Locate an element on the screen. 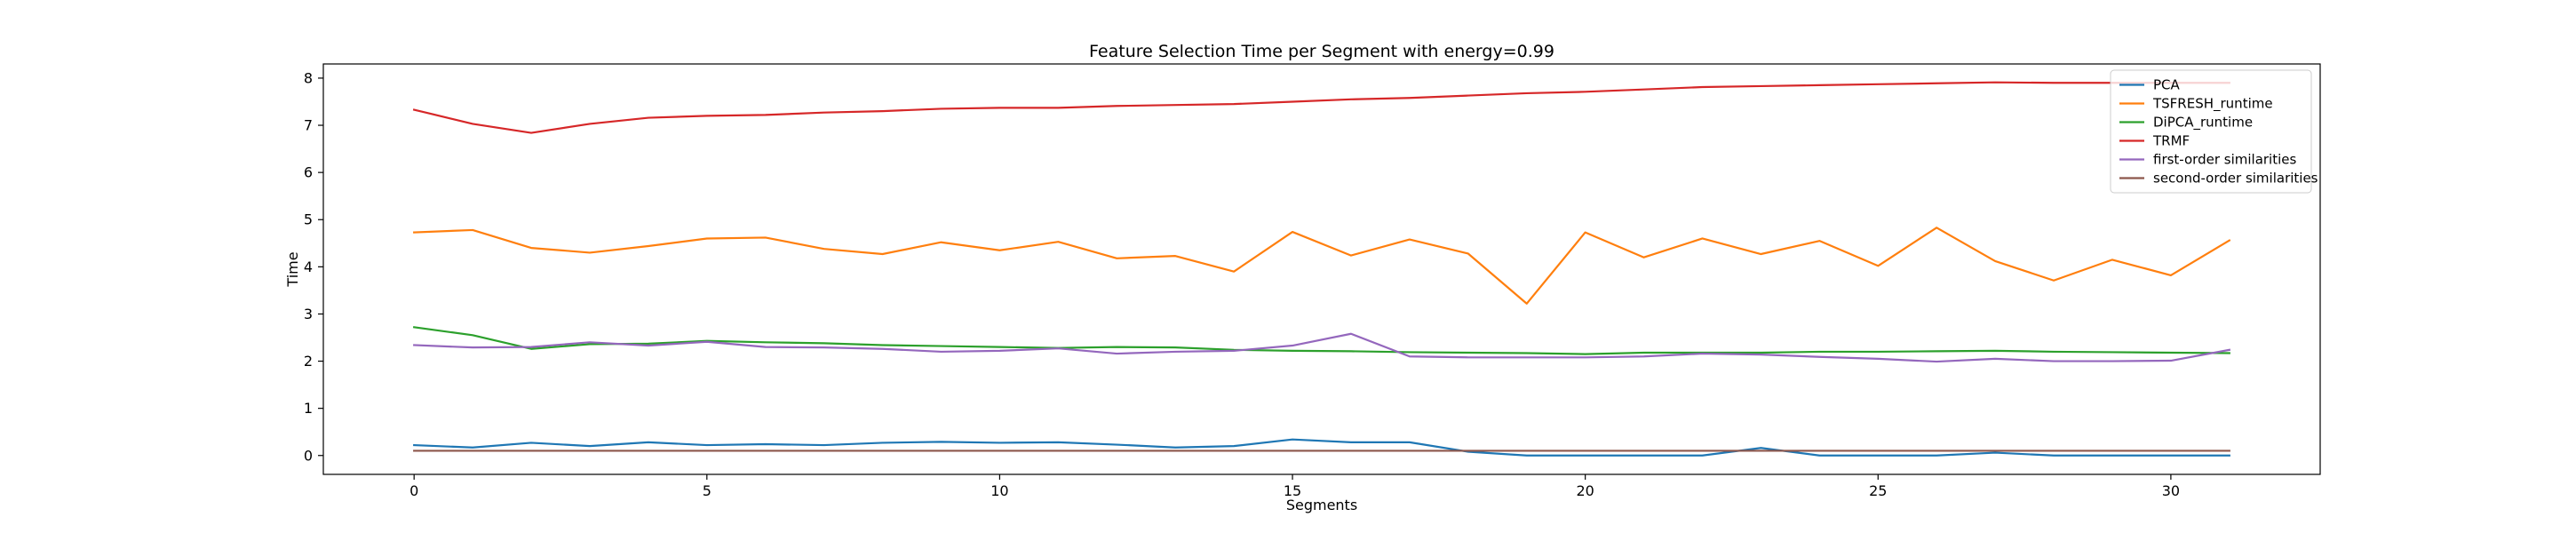  series-line-pca is located at coordinates (1321, 447).